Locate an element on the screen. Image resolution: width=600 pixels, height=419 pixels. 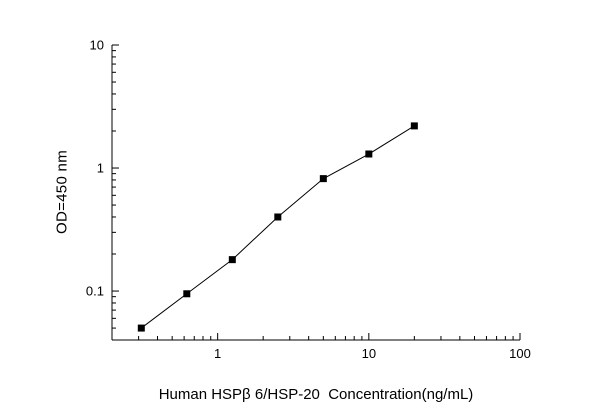
x-tick-label: 100 is located at coordinates (520, 353).